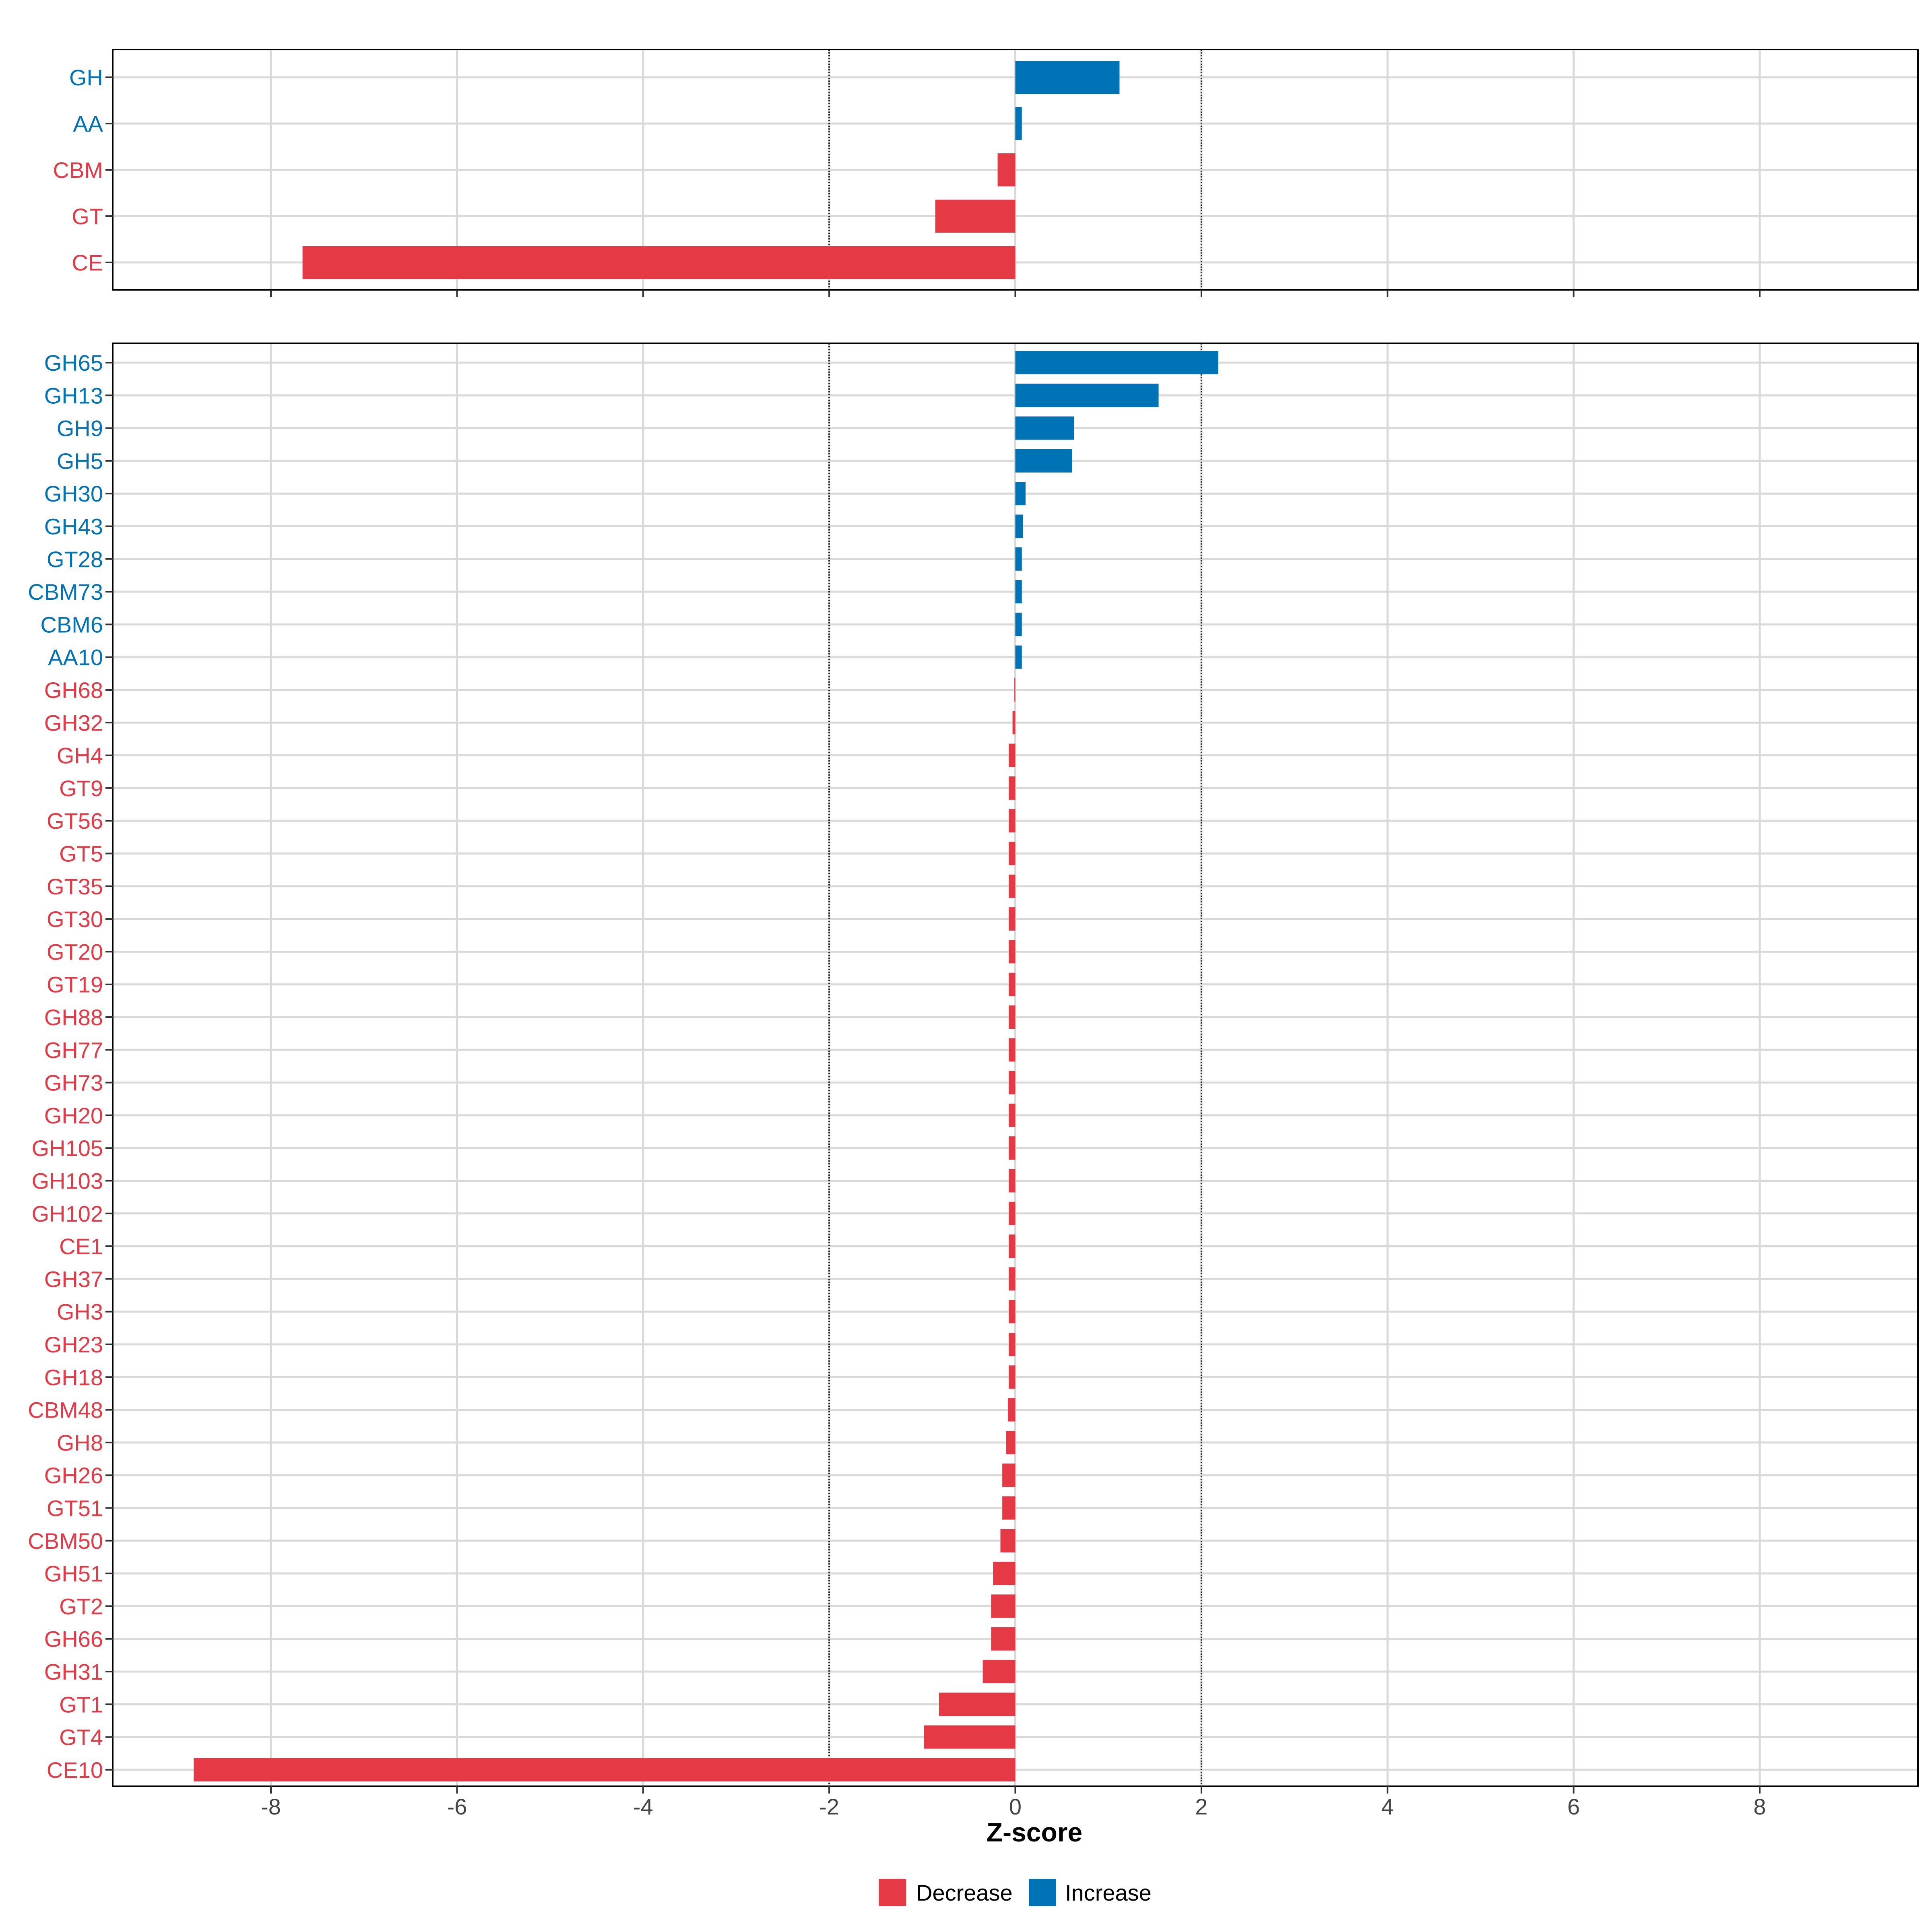  Describe the element at coordinates (73, 1017) in the screenshot. I see `bottom-y-label-gh88: GH88` at that location.